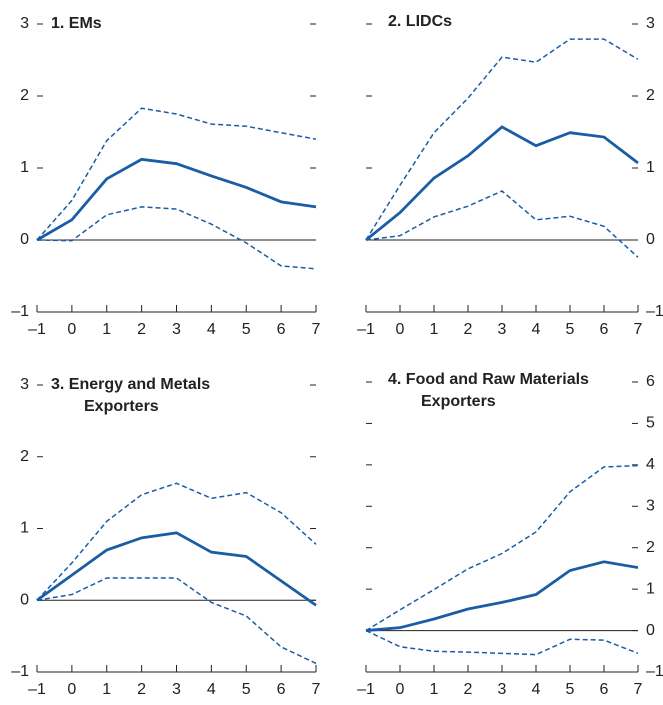 Image resolution: width=663 pixels, height=705 pixels. What do you see at coordinates (130, 384) in the screenshot?
I see `panel-title: 3. Energy and Metals` at bounding box center [130, 384].